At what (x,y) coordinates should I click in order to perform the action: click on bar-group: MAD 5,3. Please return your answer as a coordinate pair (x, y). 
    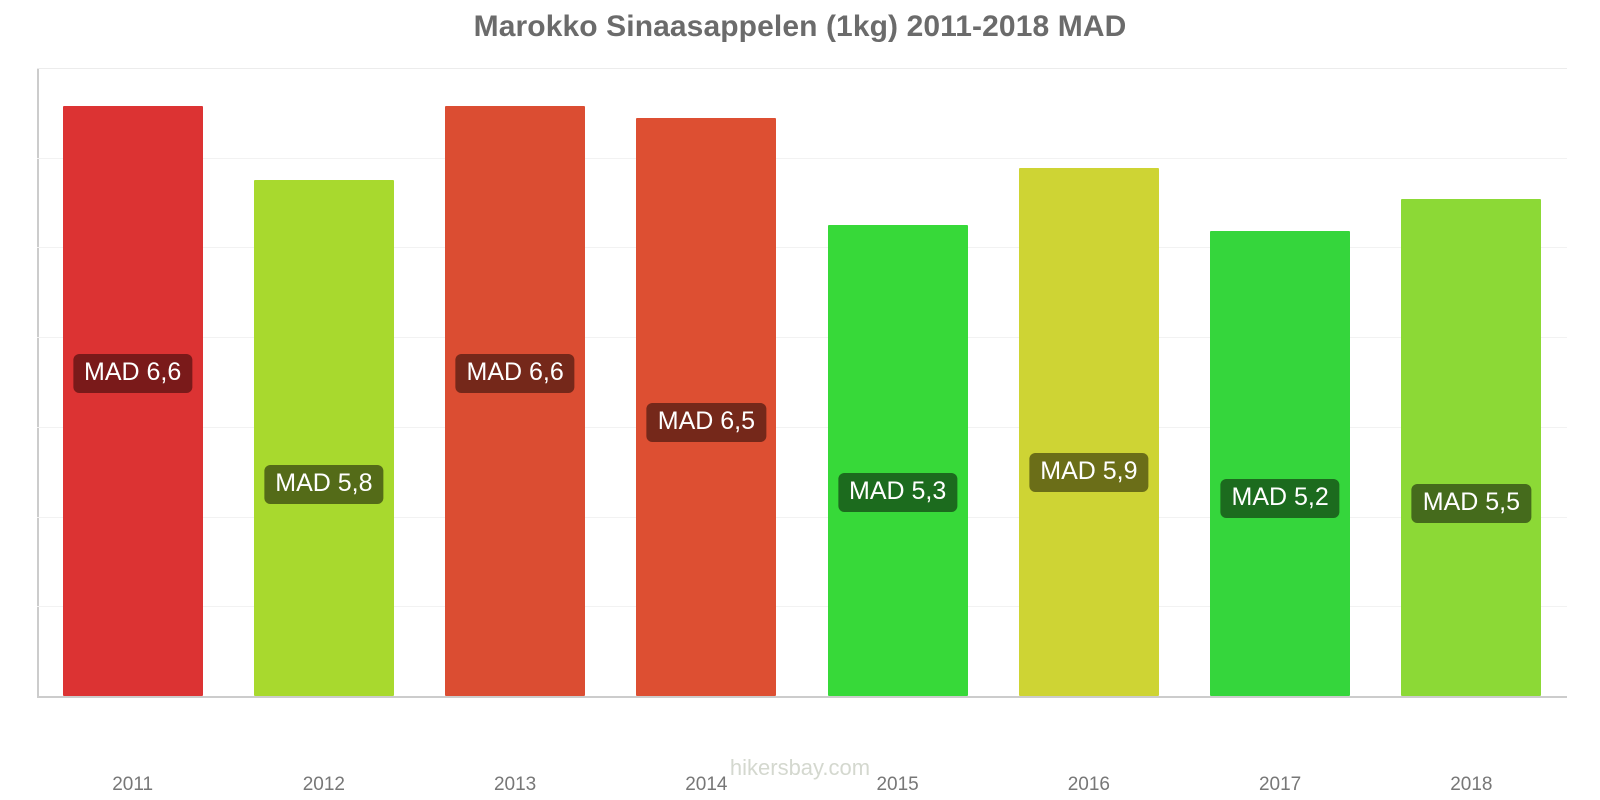
    Looking at the image, I should click on (897, 382).